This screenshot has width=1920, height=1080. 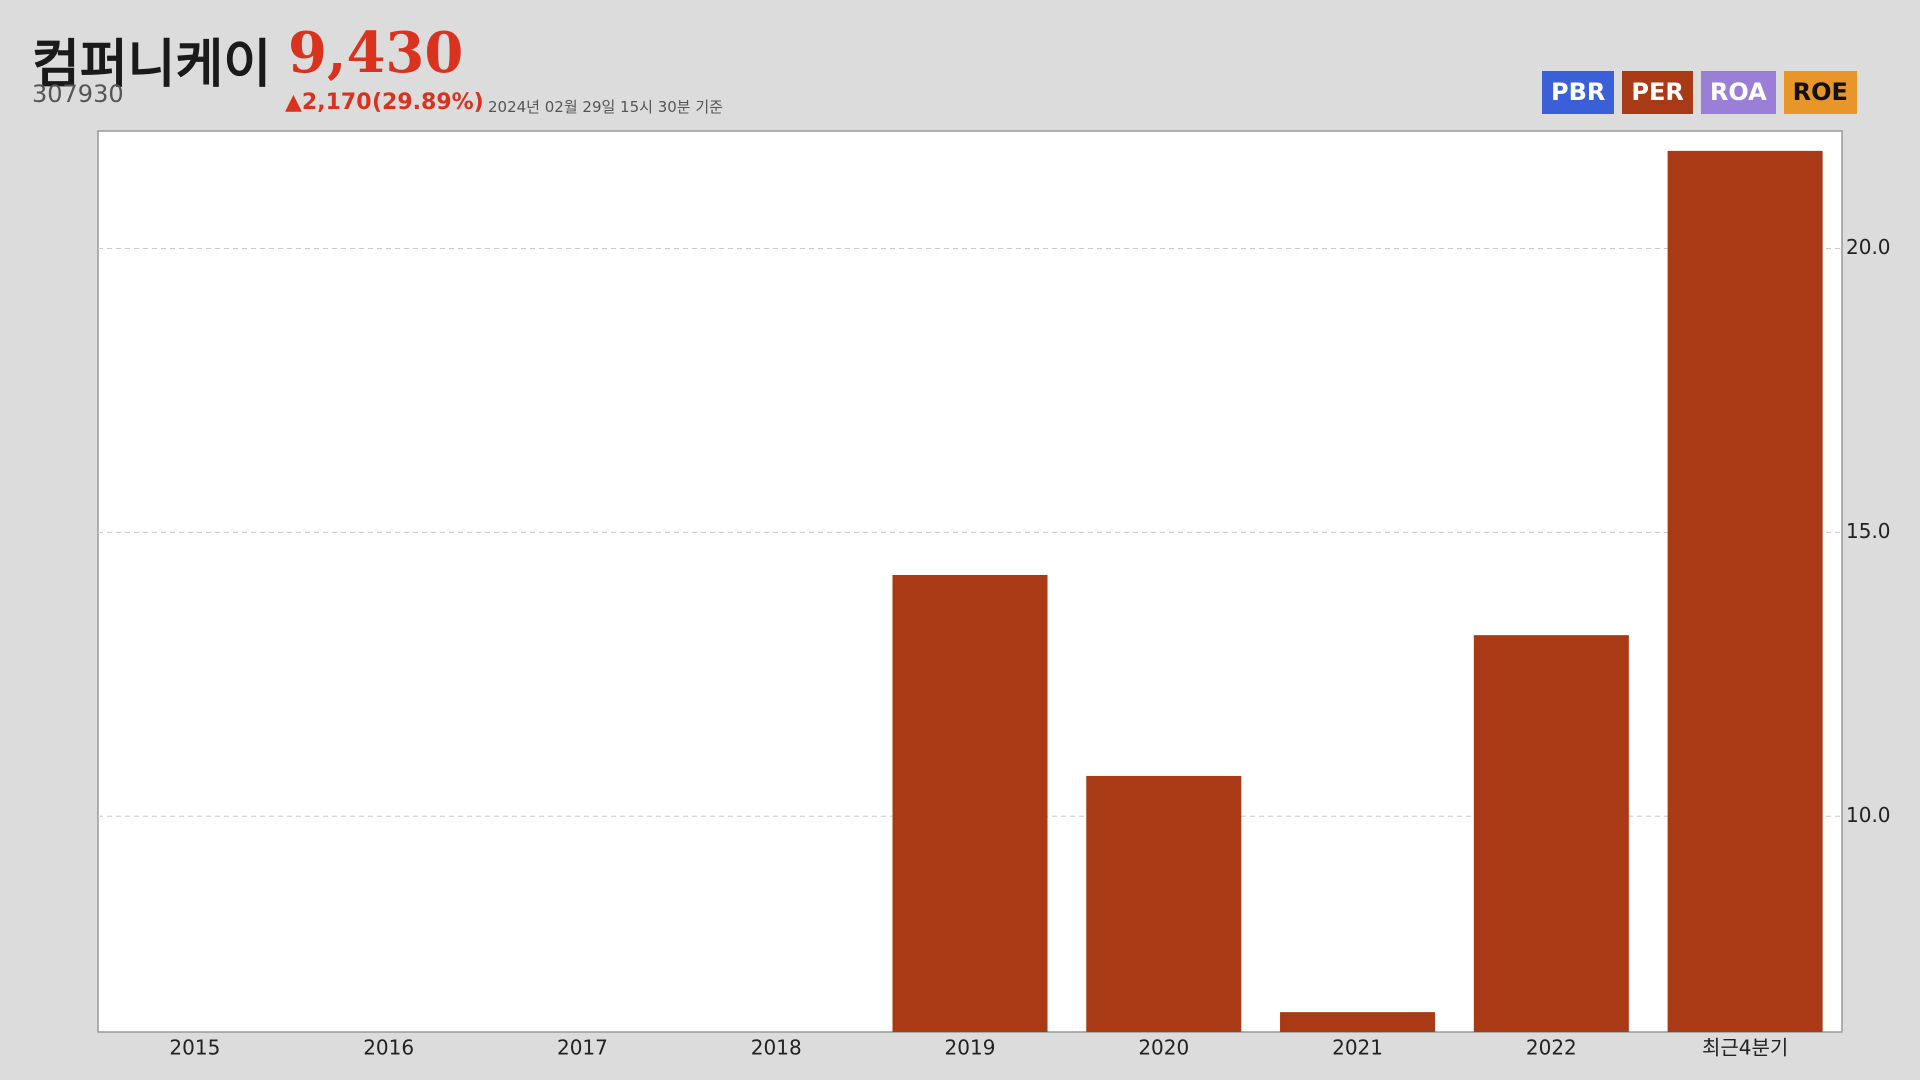 I want to click on x-tick-label: 2020, so click(x=1163, y=1048).